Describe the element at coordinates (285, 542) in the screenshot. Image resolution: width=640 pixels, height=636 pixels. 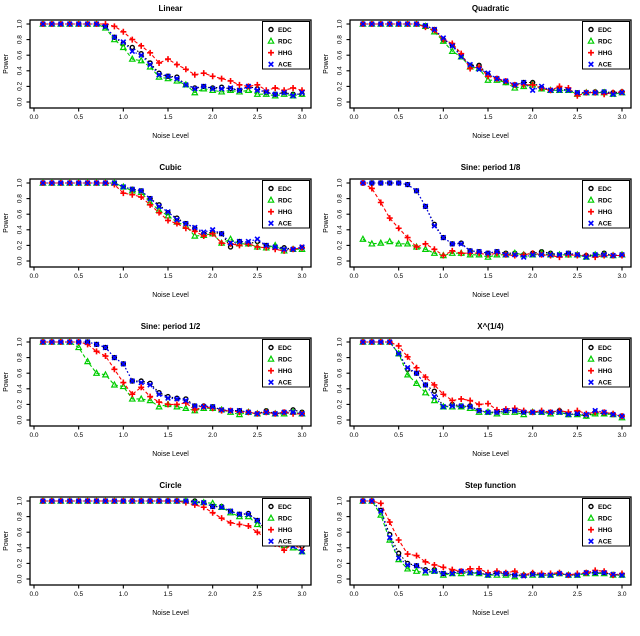
I see `legend-label-ace: ACE` at that location.